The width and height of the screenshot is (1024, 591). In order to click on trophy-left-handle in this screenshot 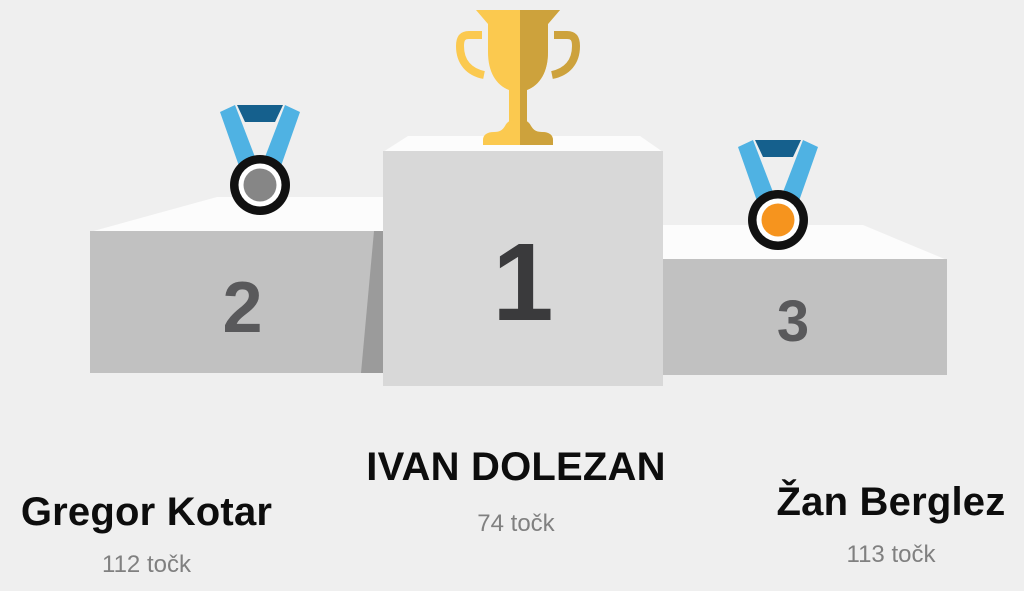, I will do `click(471, 55)`.